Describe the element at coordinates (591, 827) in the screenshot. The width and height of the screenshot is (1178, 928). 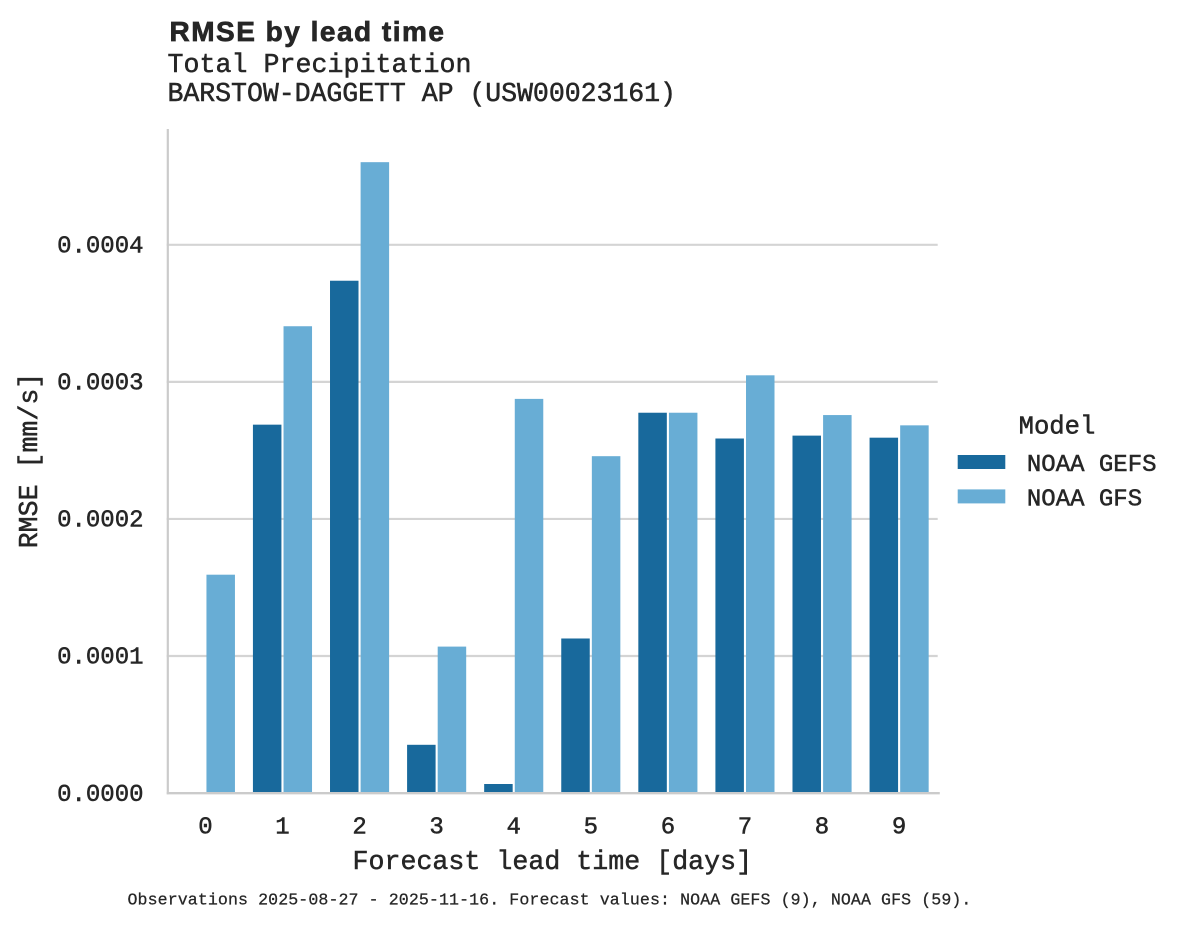
I see `svg-text: 5` at that location.